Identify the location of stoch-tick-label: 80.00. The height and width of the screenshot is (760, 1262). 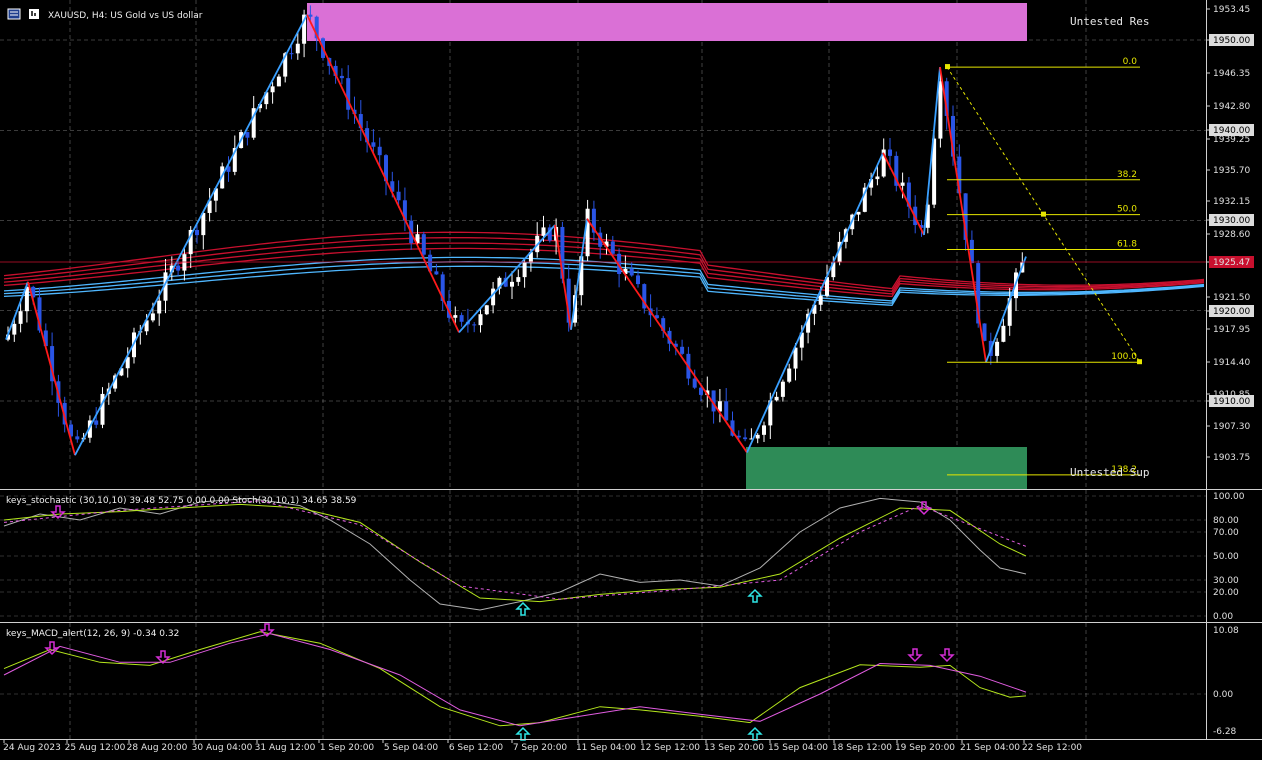
(1226, 521).